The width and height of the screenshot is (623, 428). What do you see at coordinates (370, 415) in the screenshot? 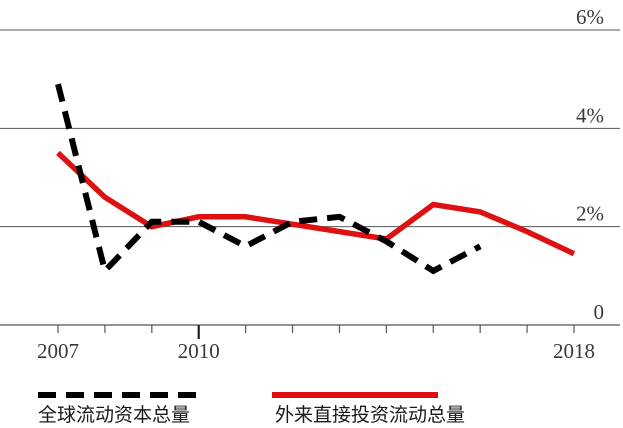
I see `legend-label-1: 外来直接投资流动总量` at bounding box center [370, 415].